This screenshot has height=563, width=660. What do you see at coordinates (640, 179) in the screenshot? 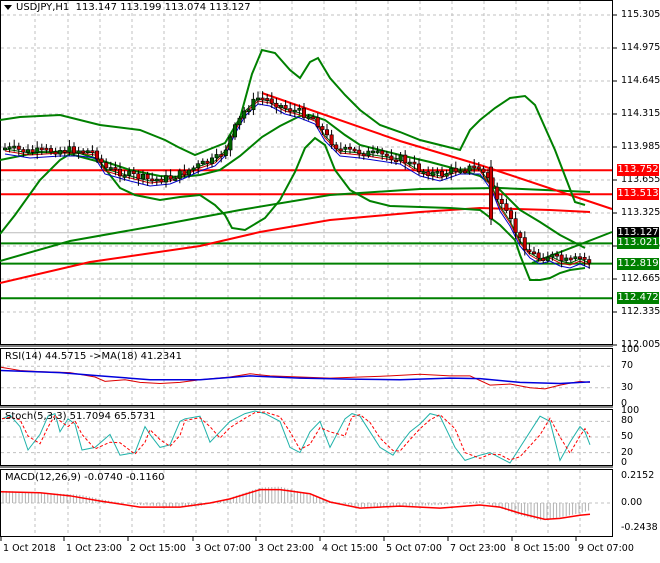
I see `price-tick: 113.655` at bounding box center [640, 179].